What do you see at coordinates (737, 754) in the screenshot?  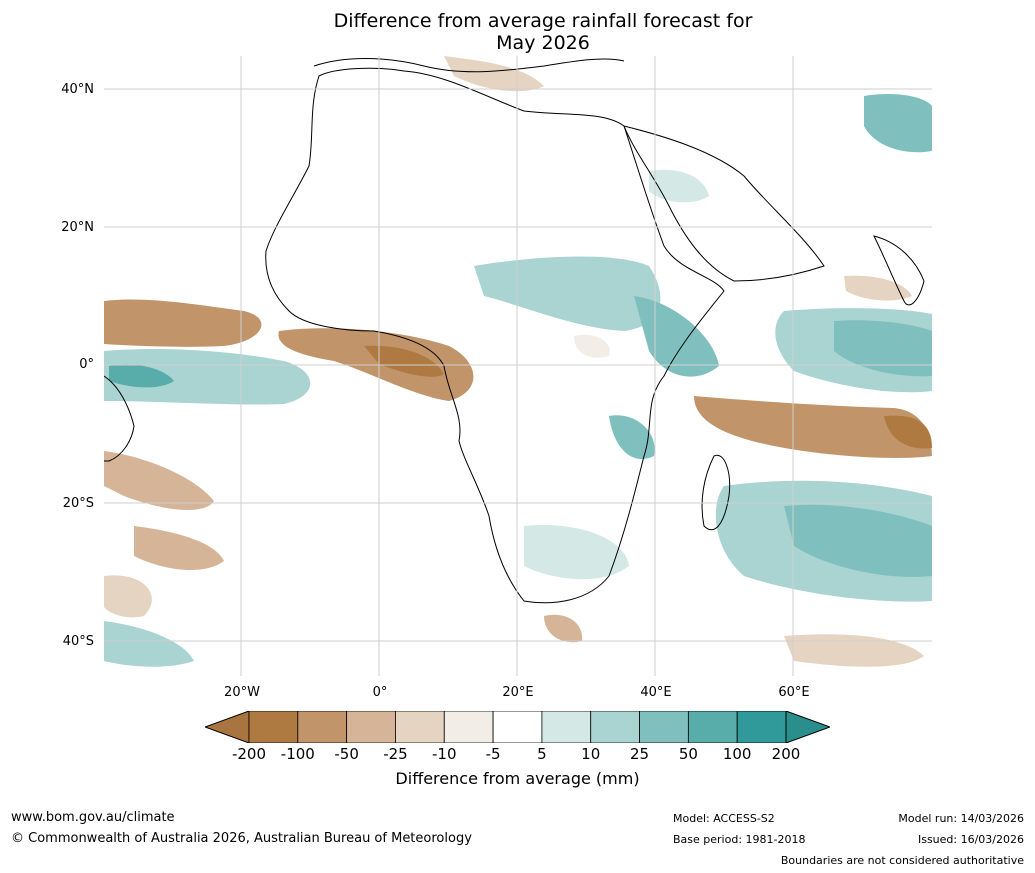 I see `colorbar-tick-label: 100` at bounding box center [737, 754].